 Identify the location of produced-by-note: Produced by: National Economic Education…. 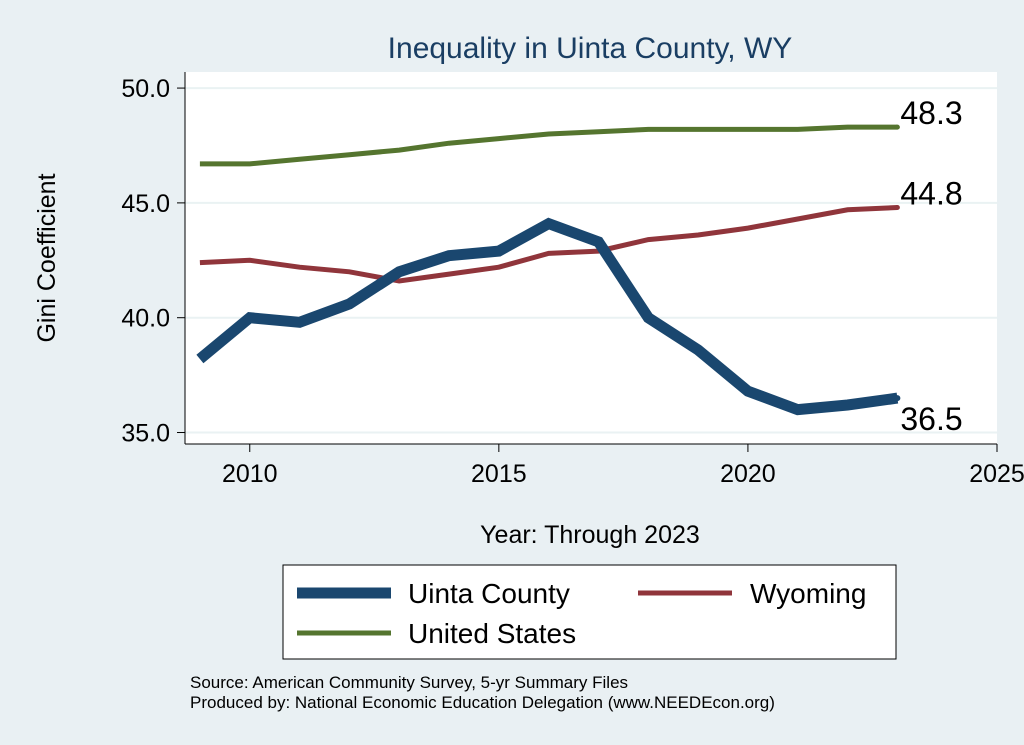
(482, 702).